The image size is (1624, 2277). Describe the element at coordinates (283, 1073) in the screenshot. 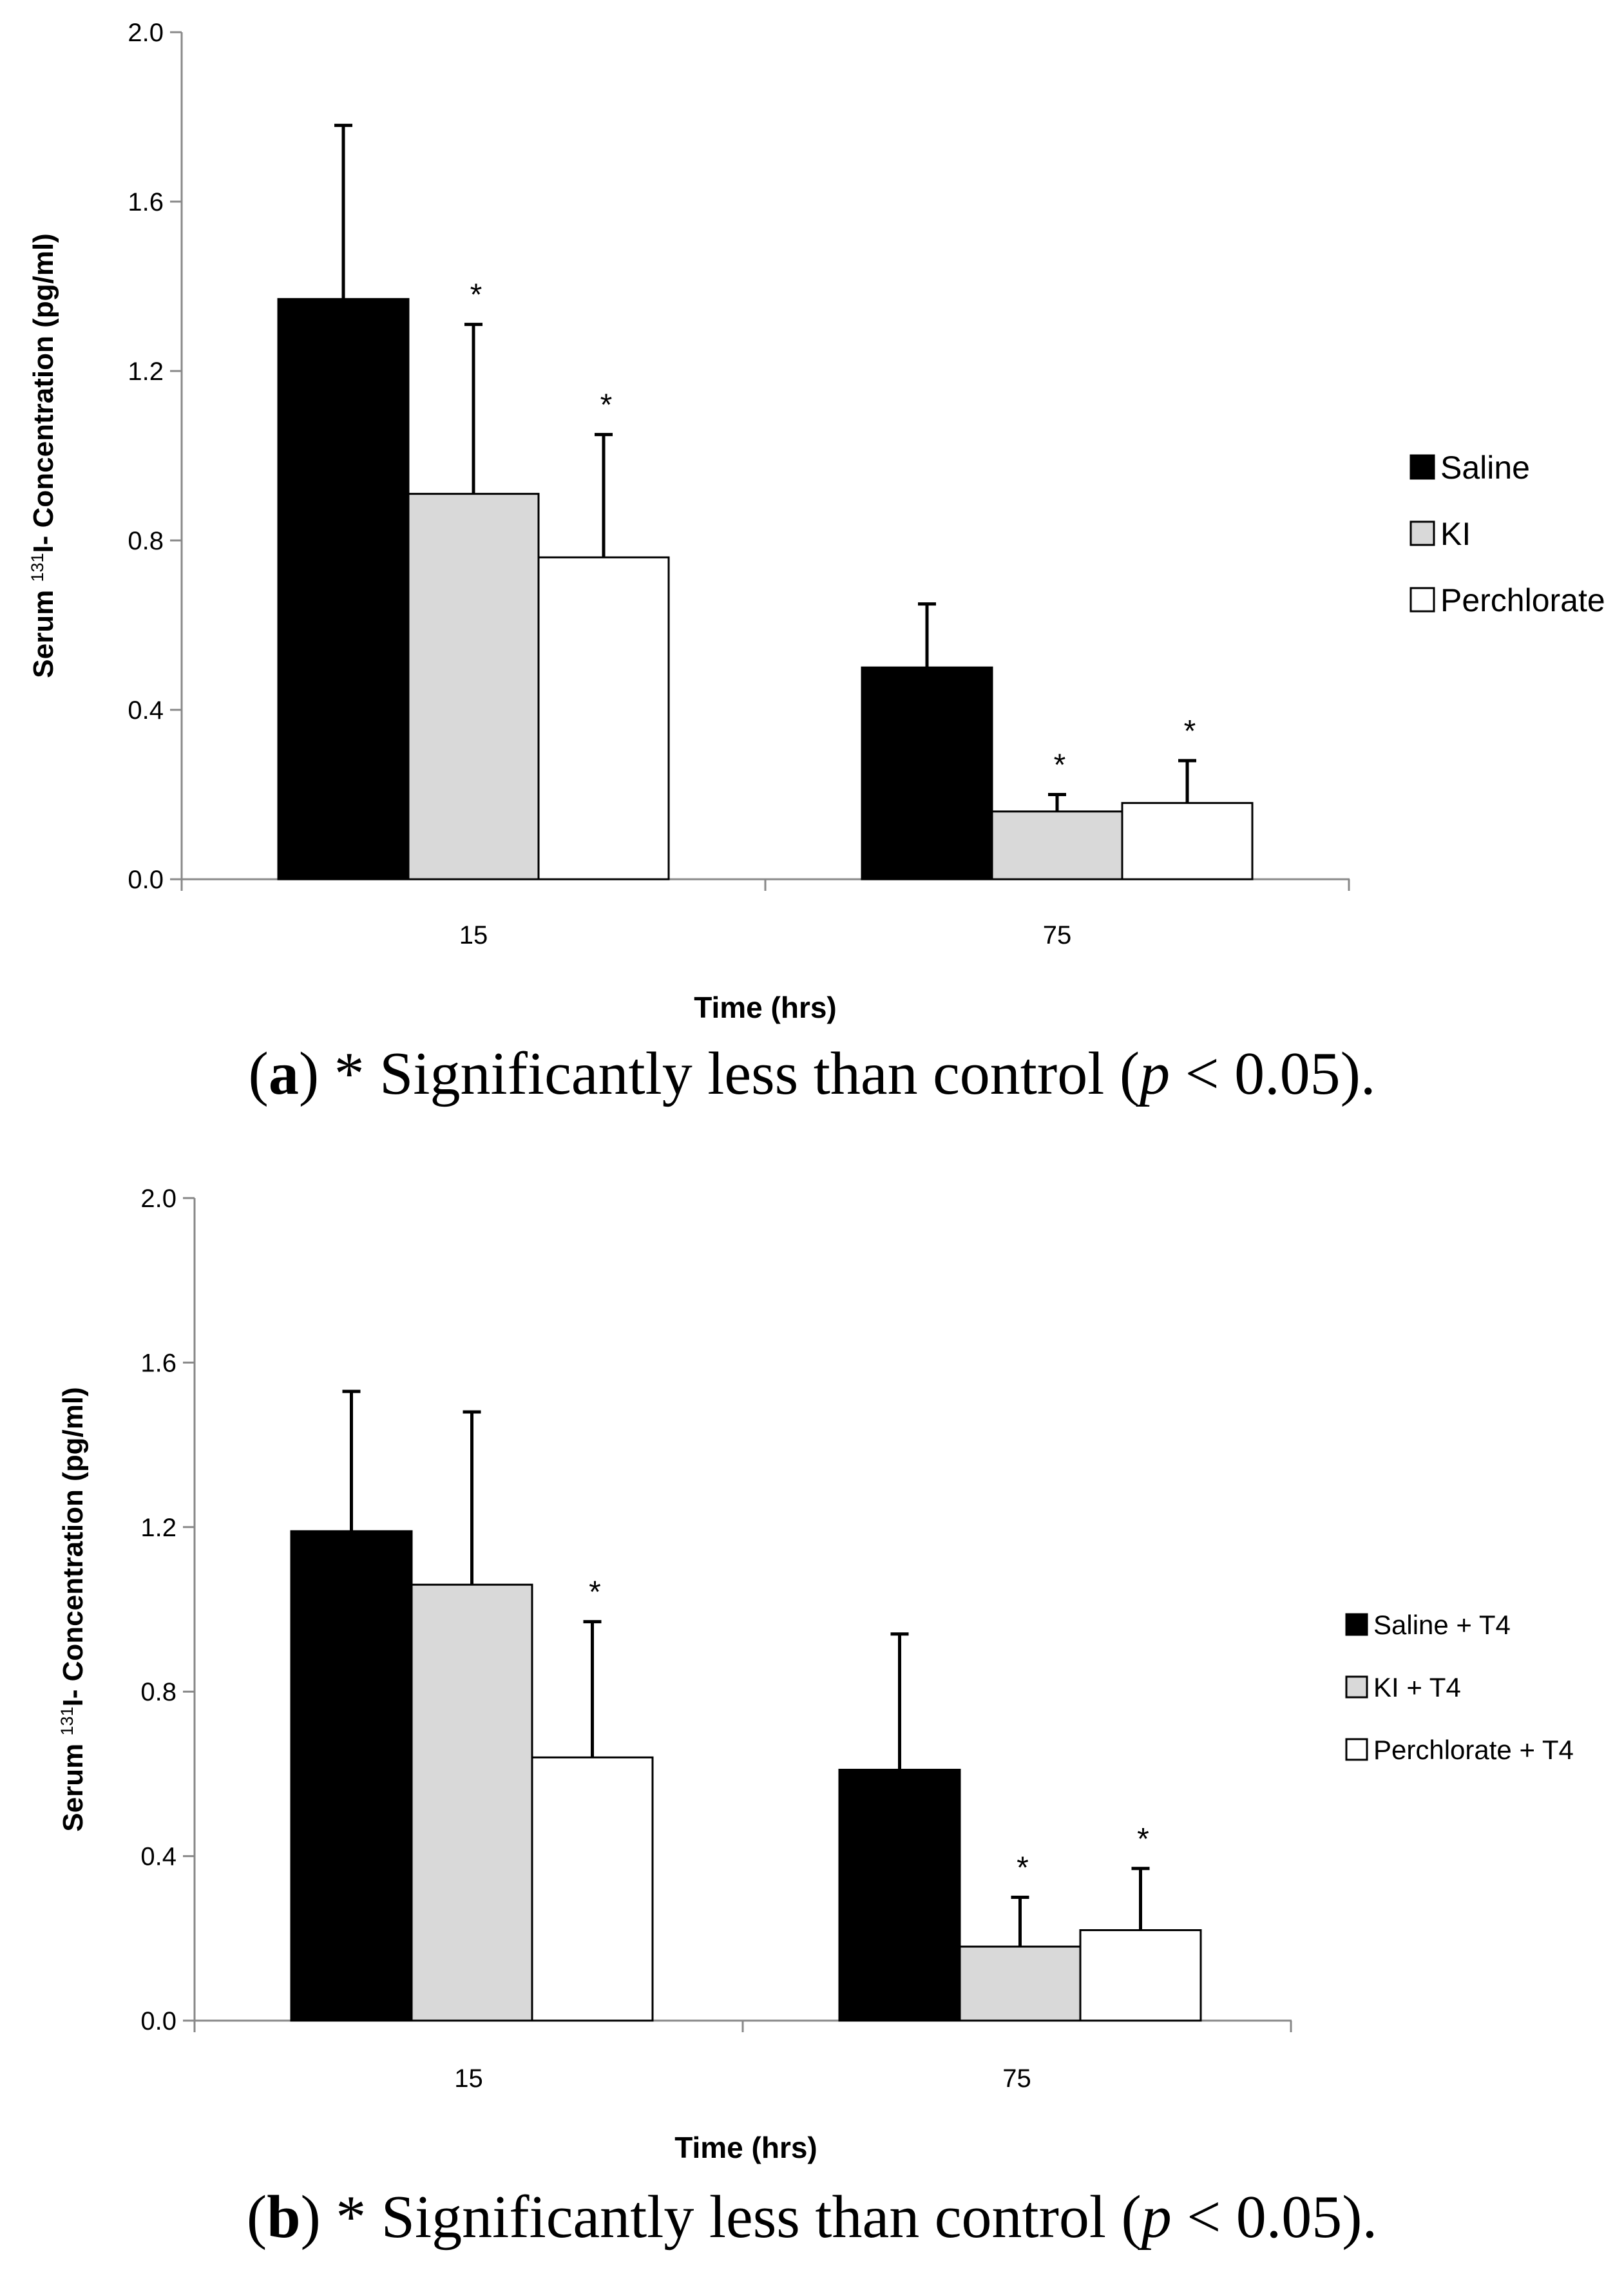

I see `caption-a-label: a` at that location.